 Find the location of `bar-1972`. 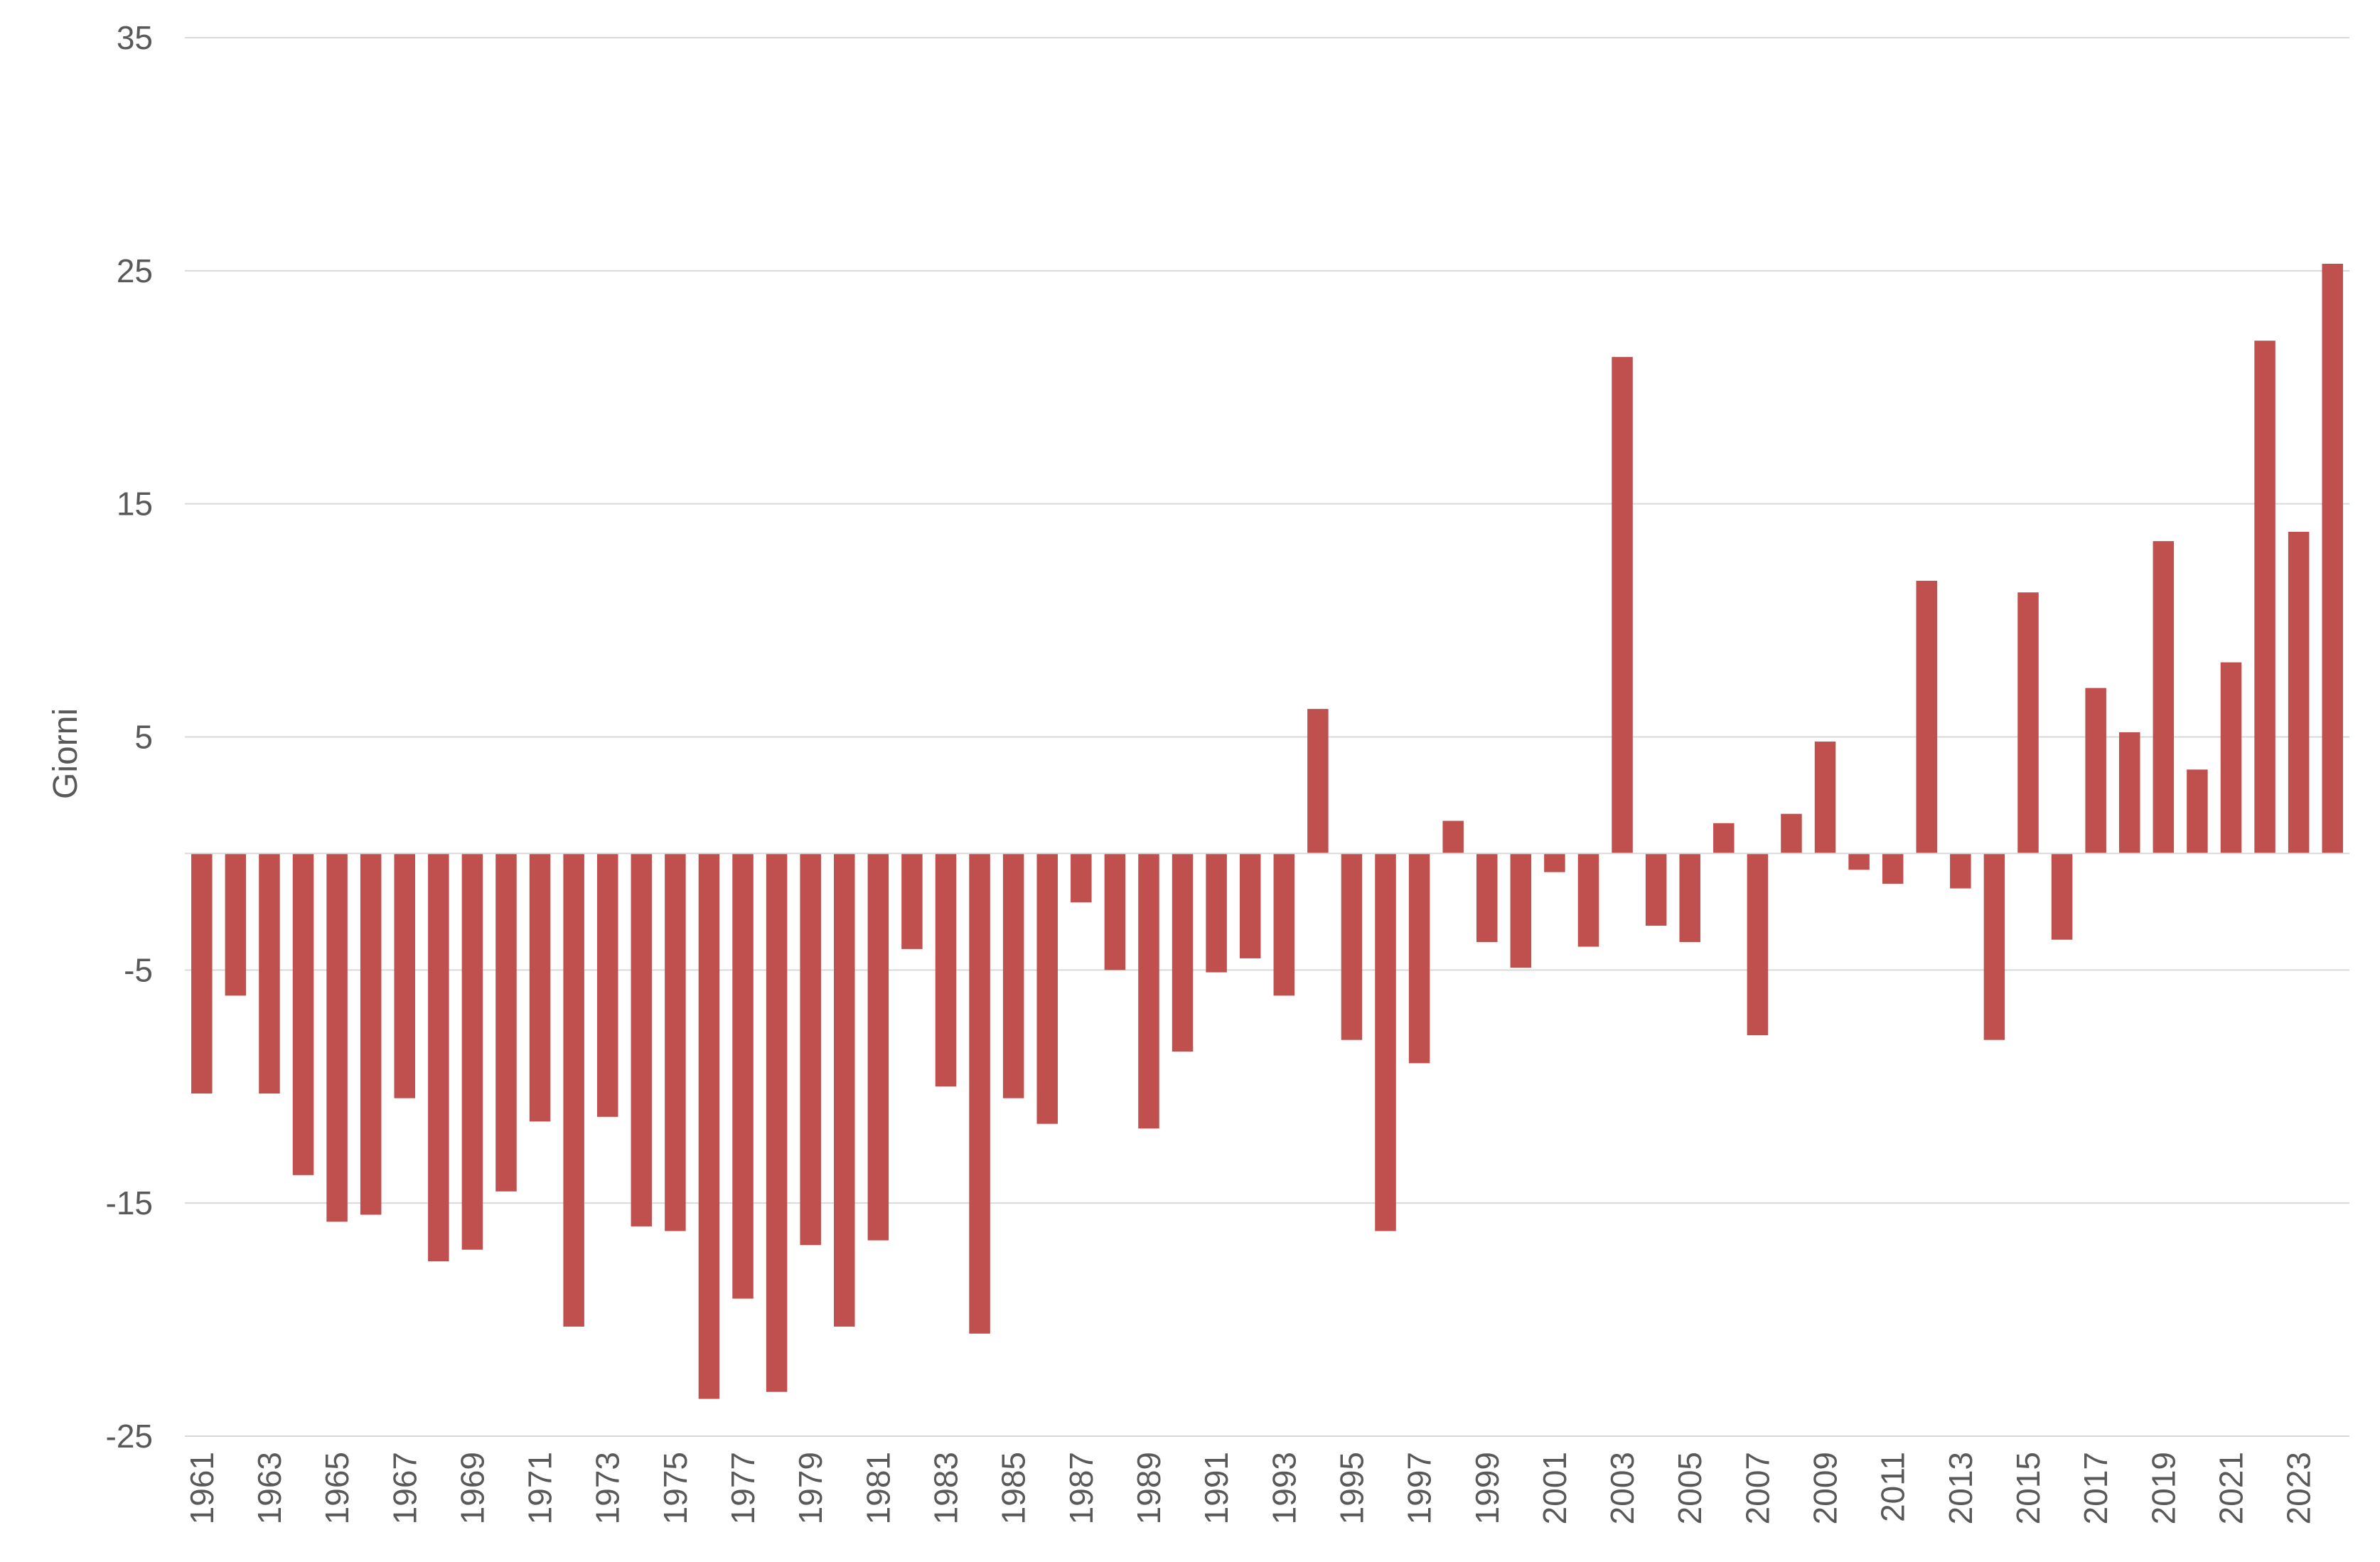

bar-1972 is located at coordinates (573, 1090).